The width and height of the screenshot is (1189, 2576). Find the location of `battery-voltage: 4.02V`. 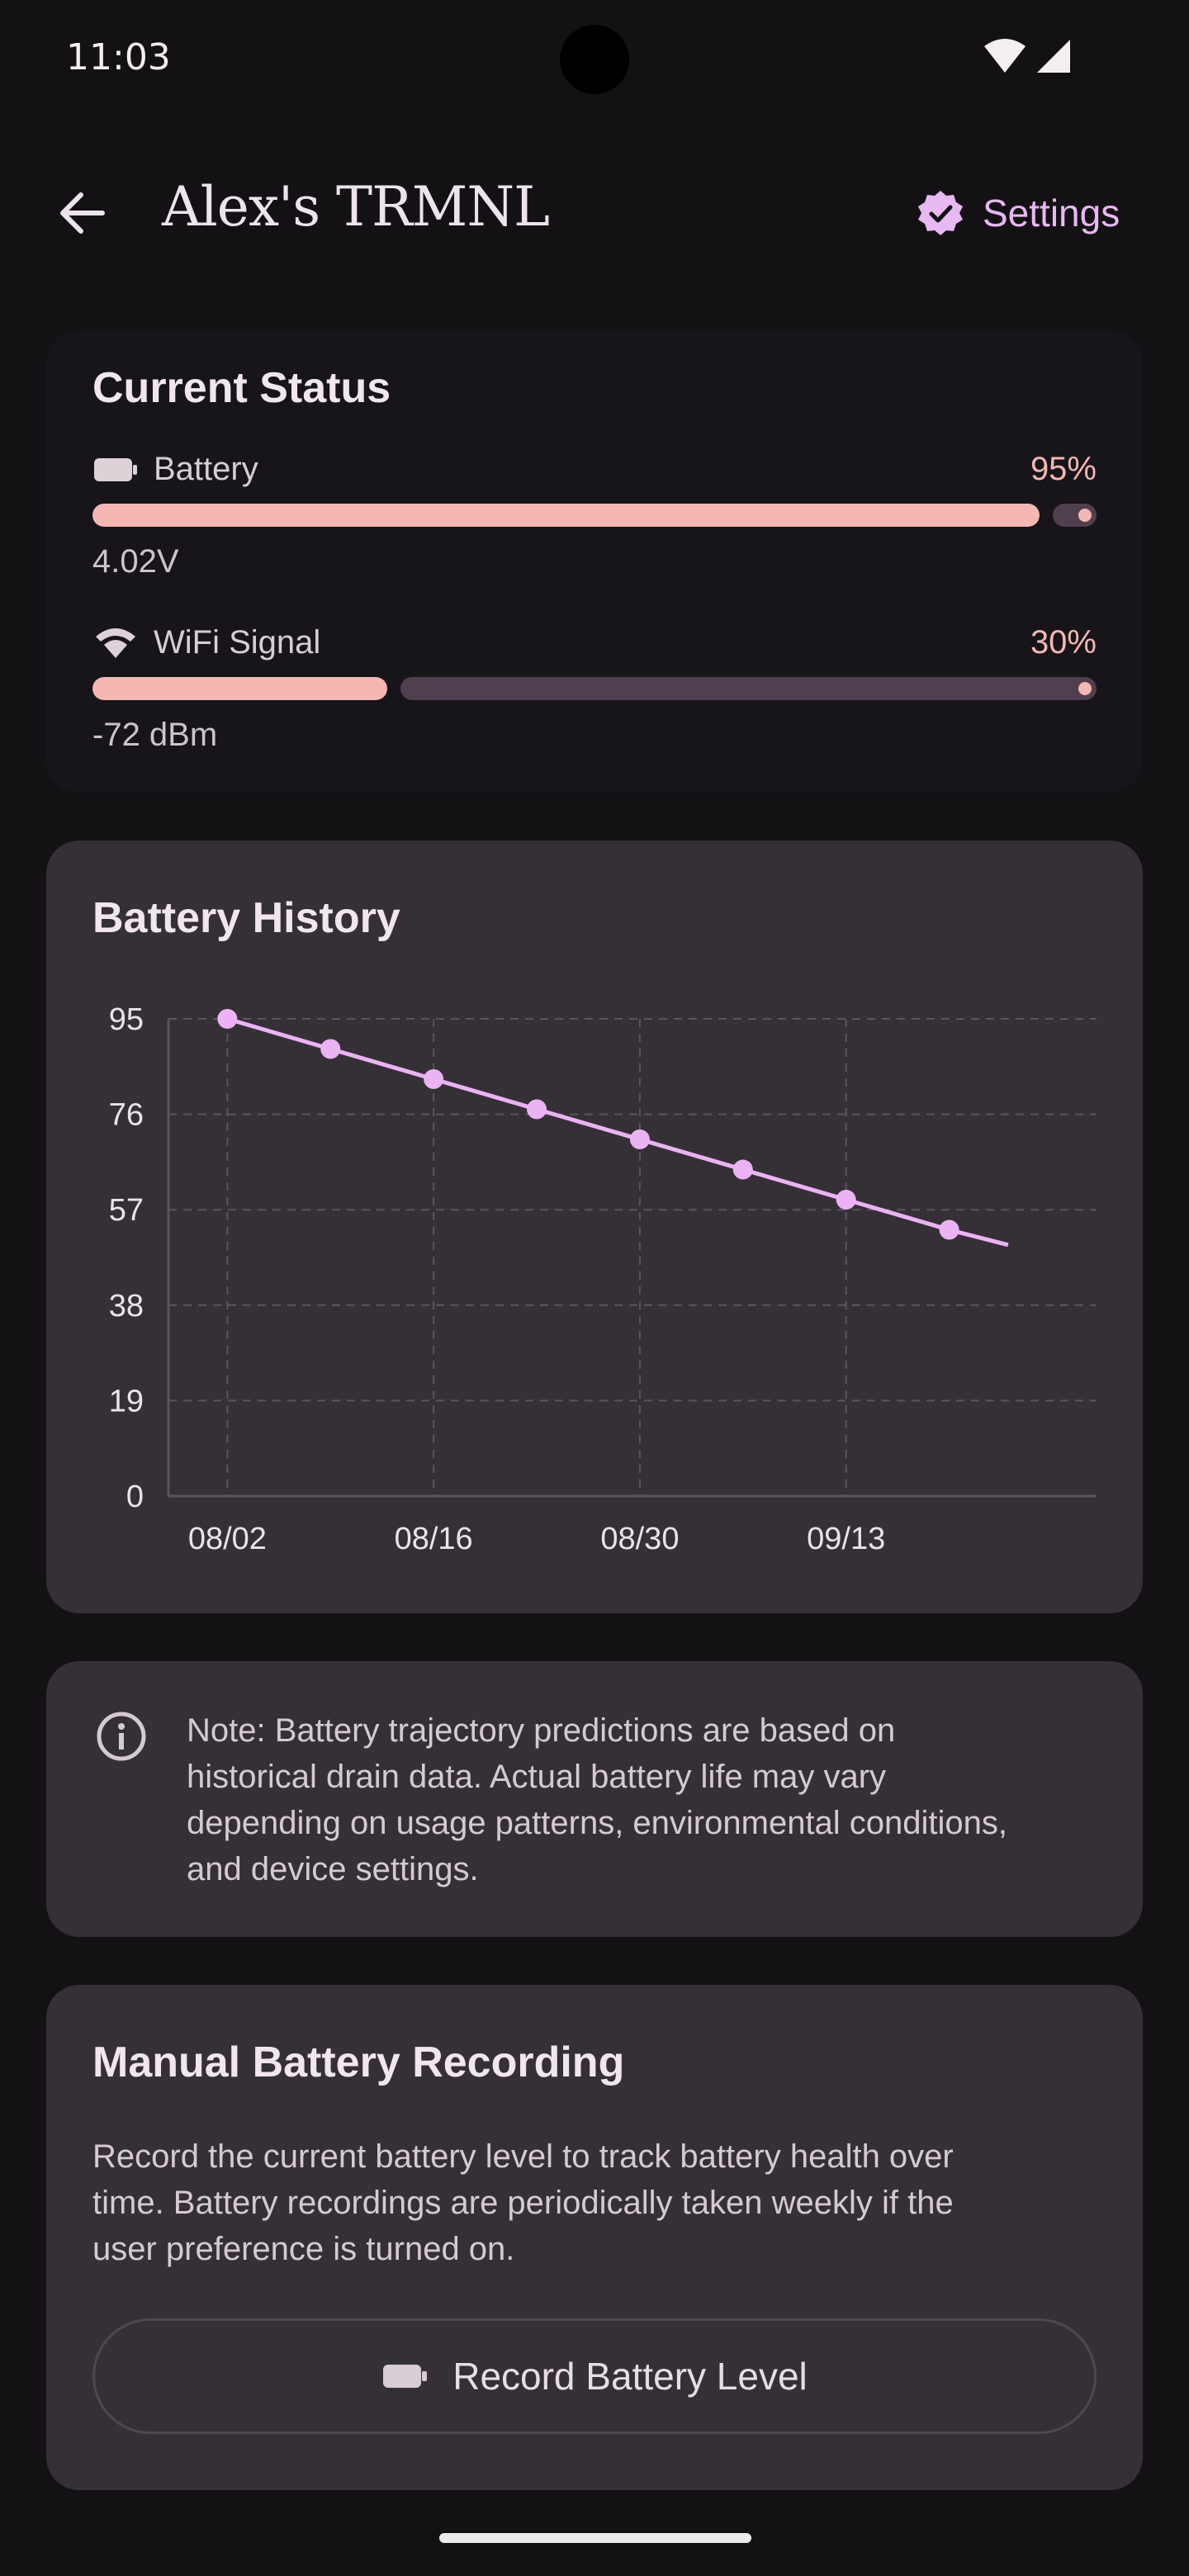

battery-voltage: 4.02V is located at coordinates (135, 561).